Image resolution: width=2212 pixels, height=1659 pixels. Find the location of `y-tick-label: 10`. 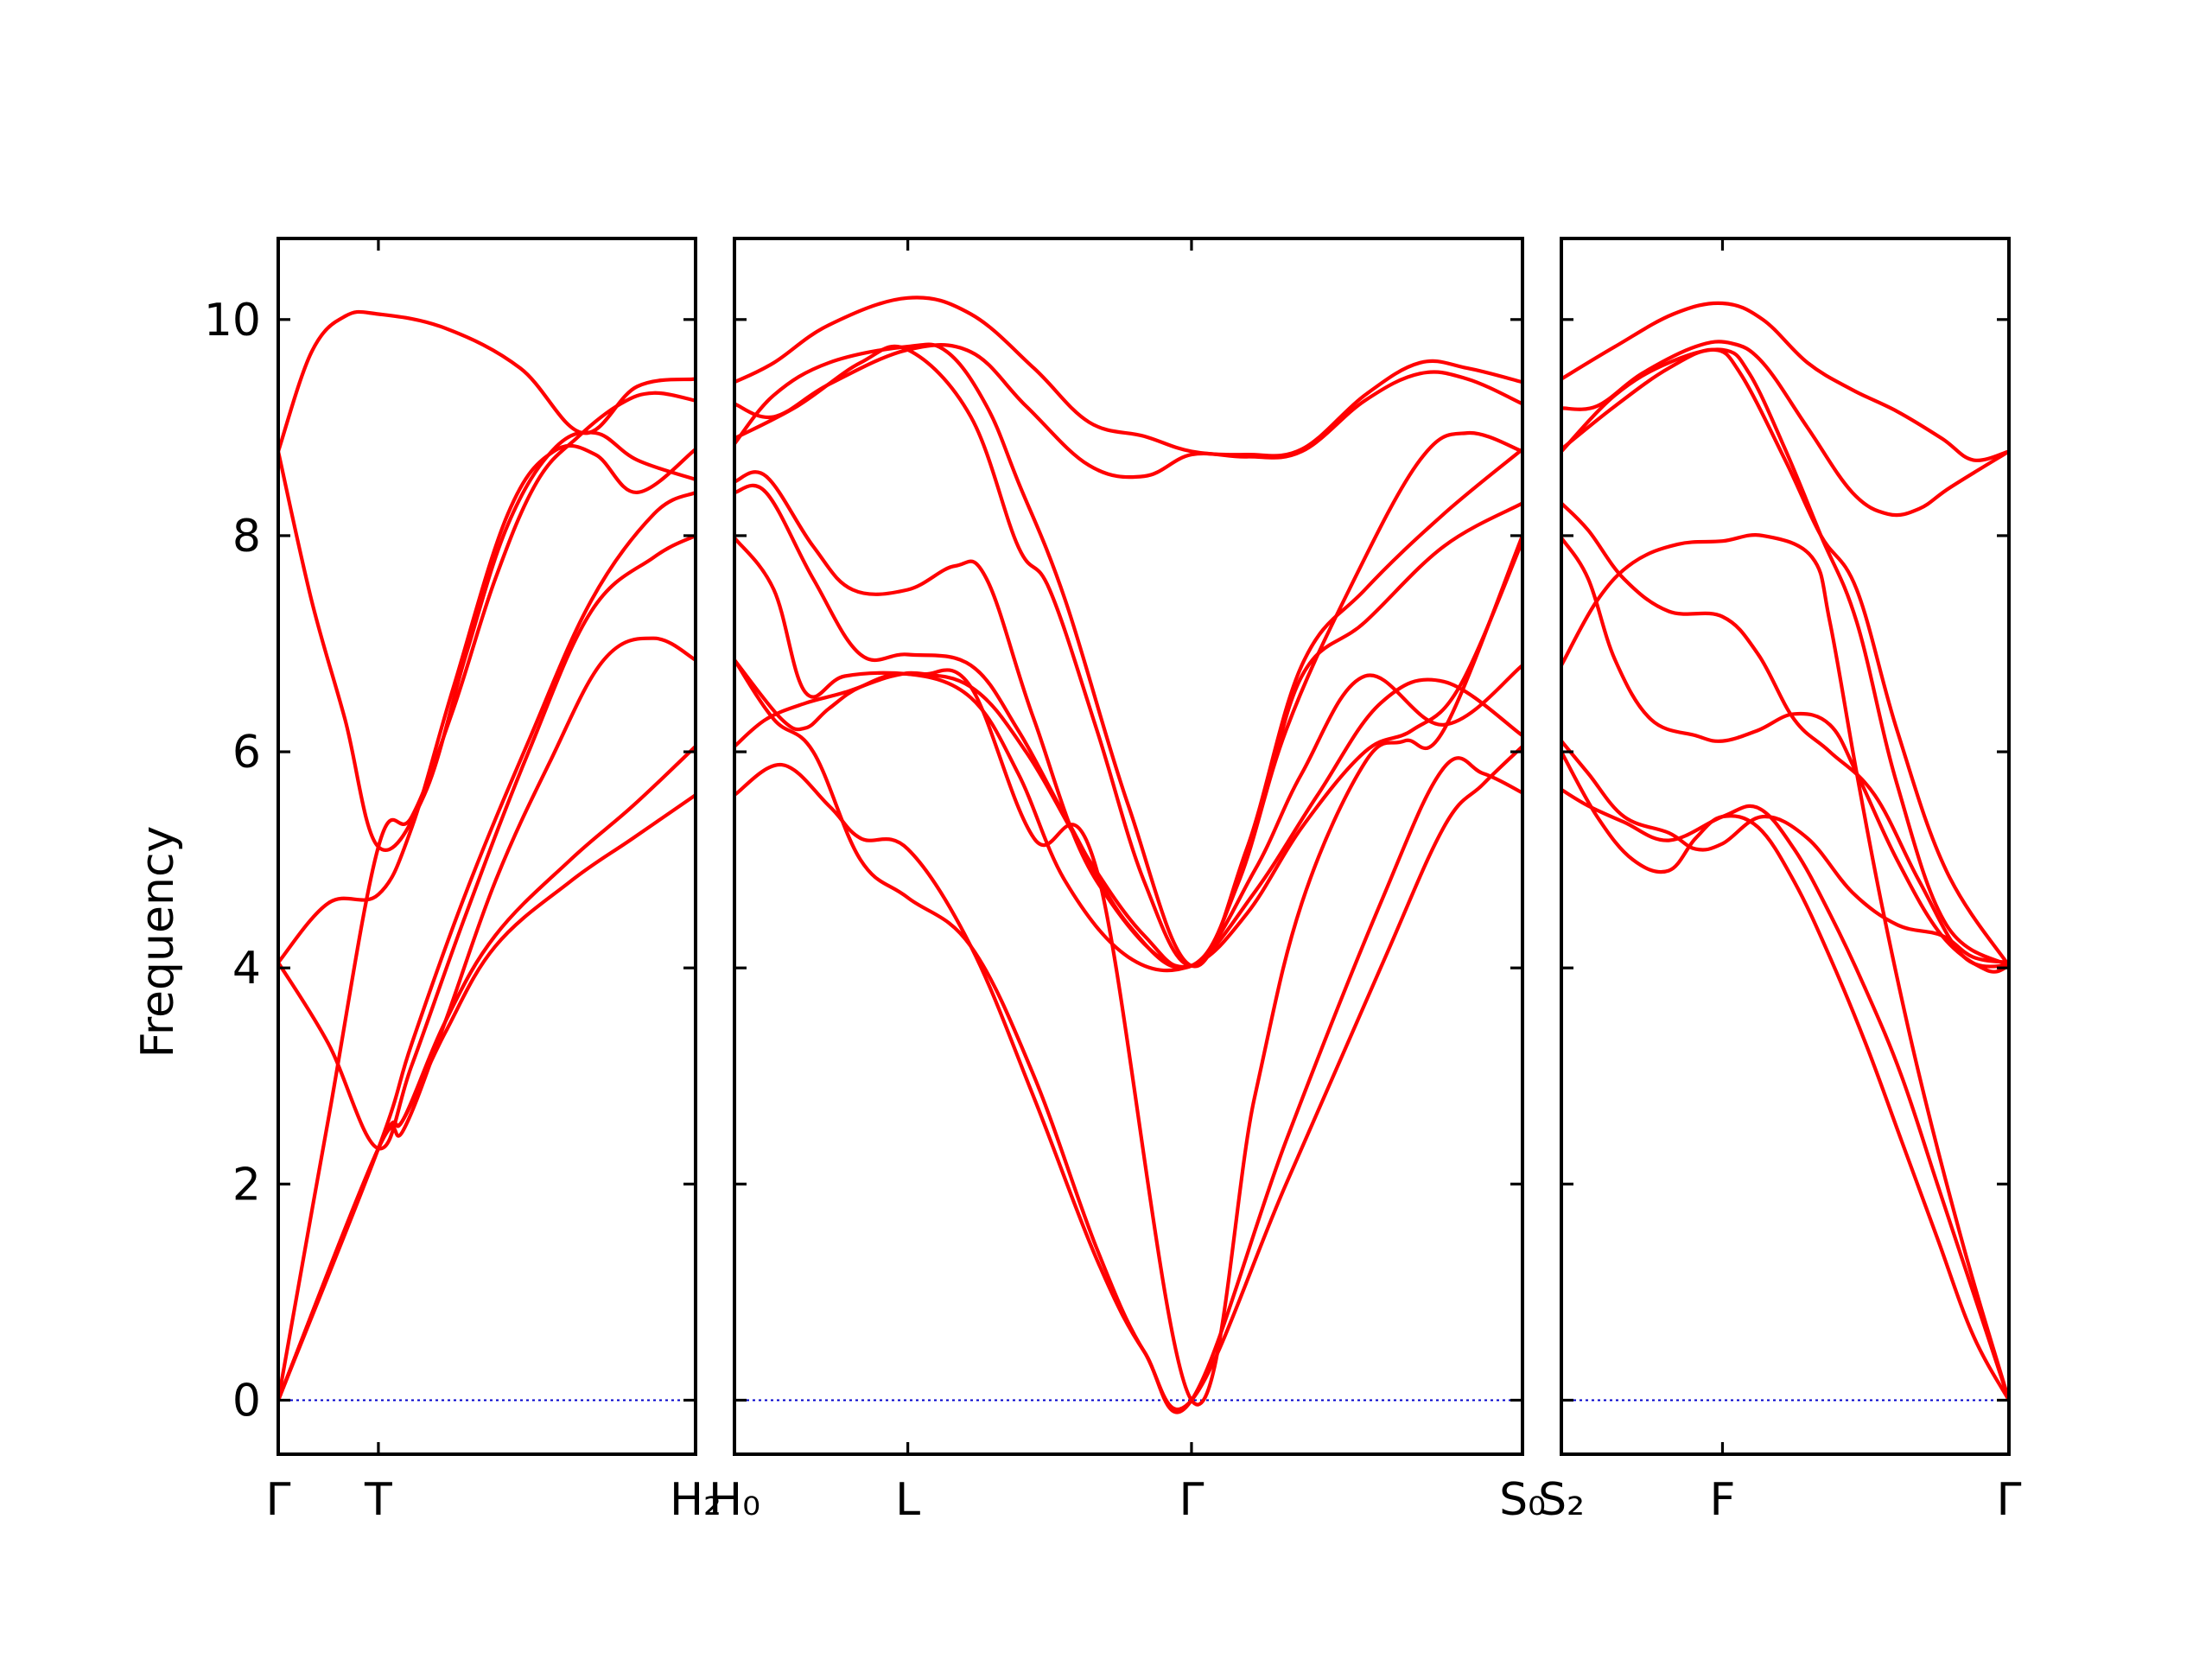

y-tick-label: 10 is located at coordinates (232, 320).